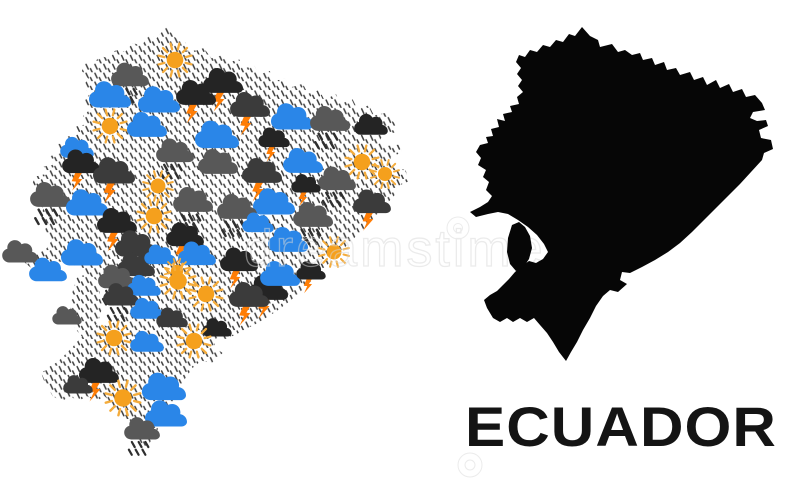 The width and height of the screenshot is (800, 479). What do you see at coordinates (621, 426) in the screenshot?
I see `map-title: ECUADOR` at bounding box center [621, 426].